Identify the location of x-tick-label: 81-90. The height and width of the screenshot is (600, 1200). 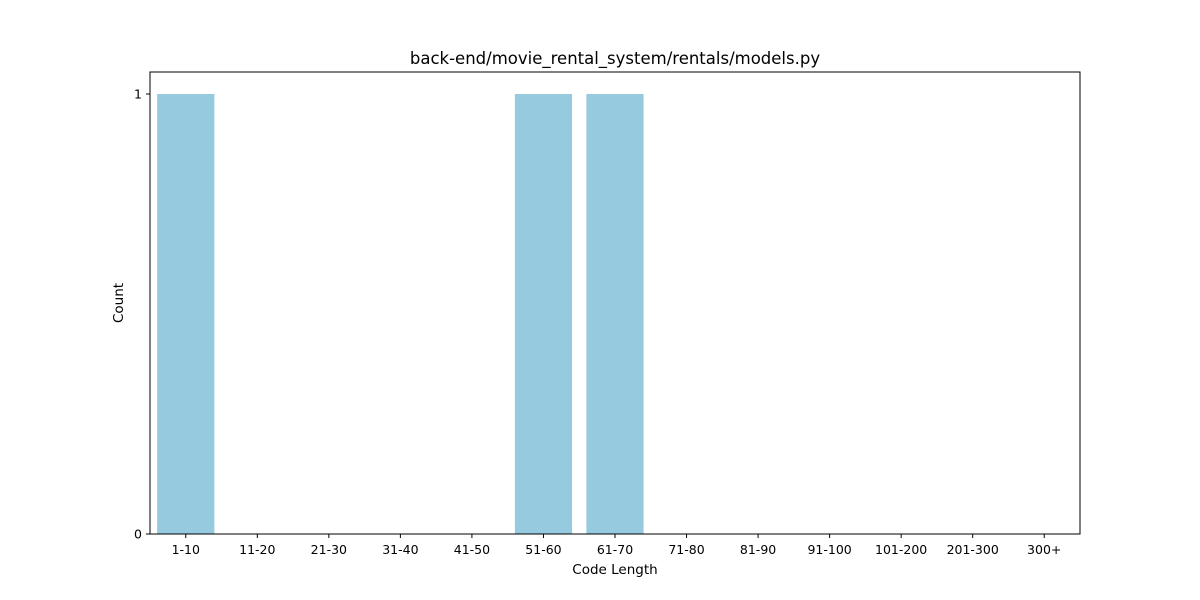
(758, 549).